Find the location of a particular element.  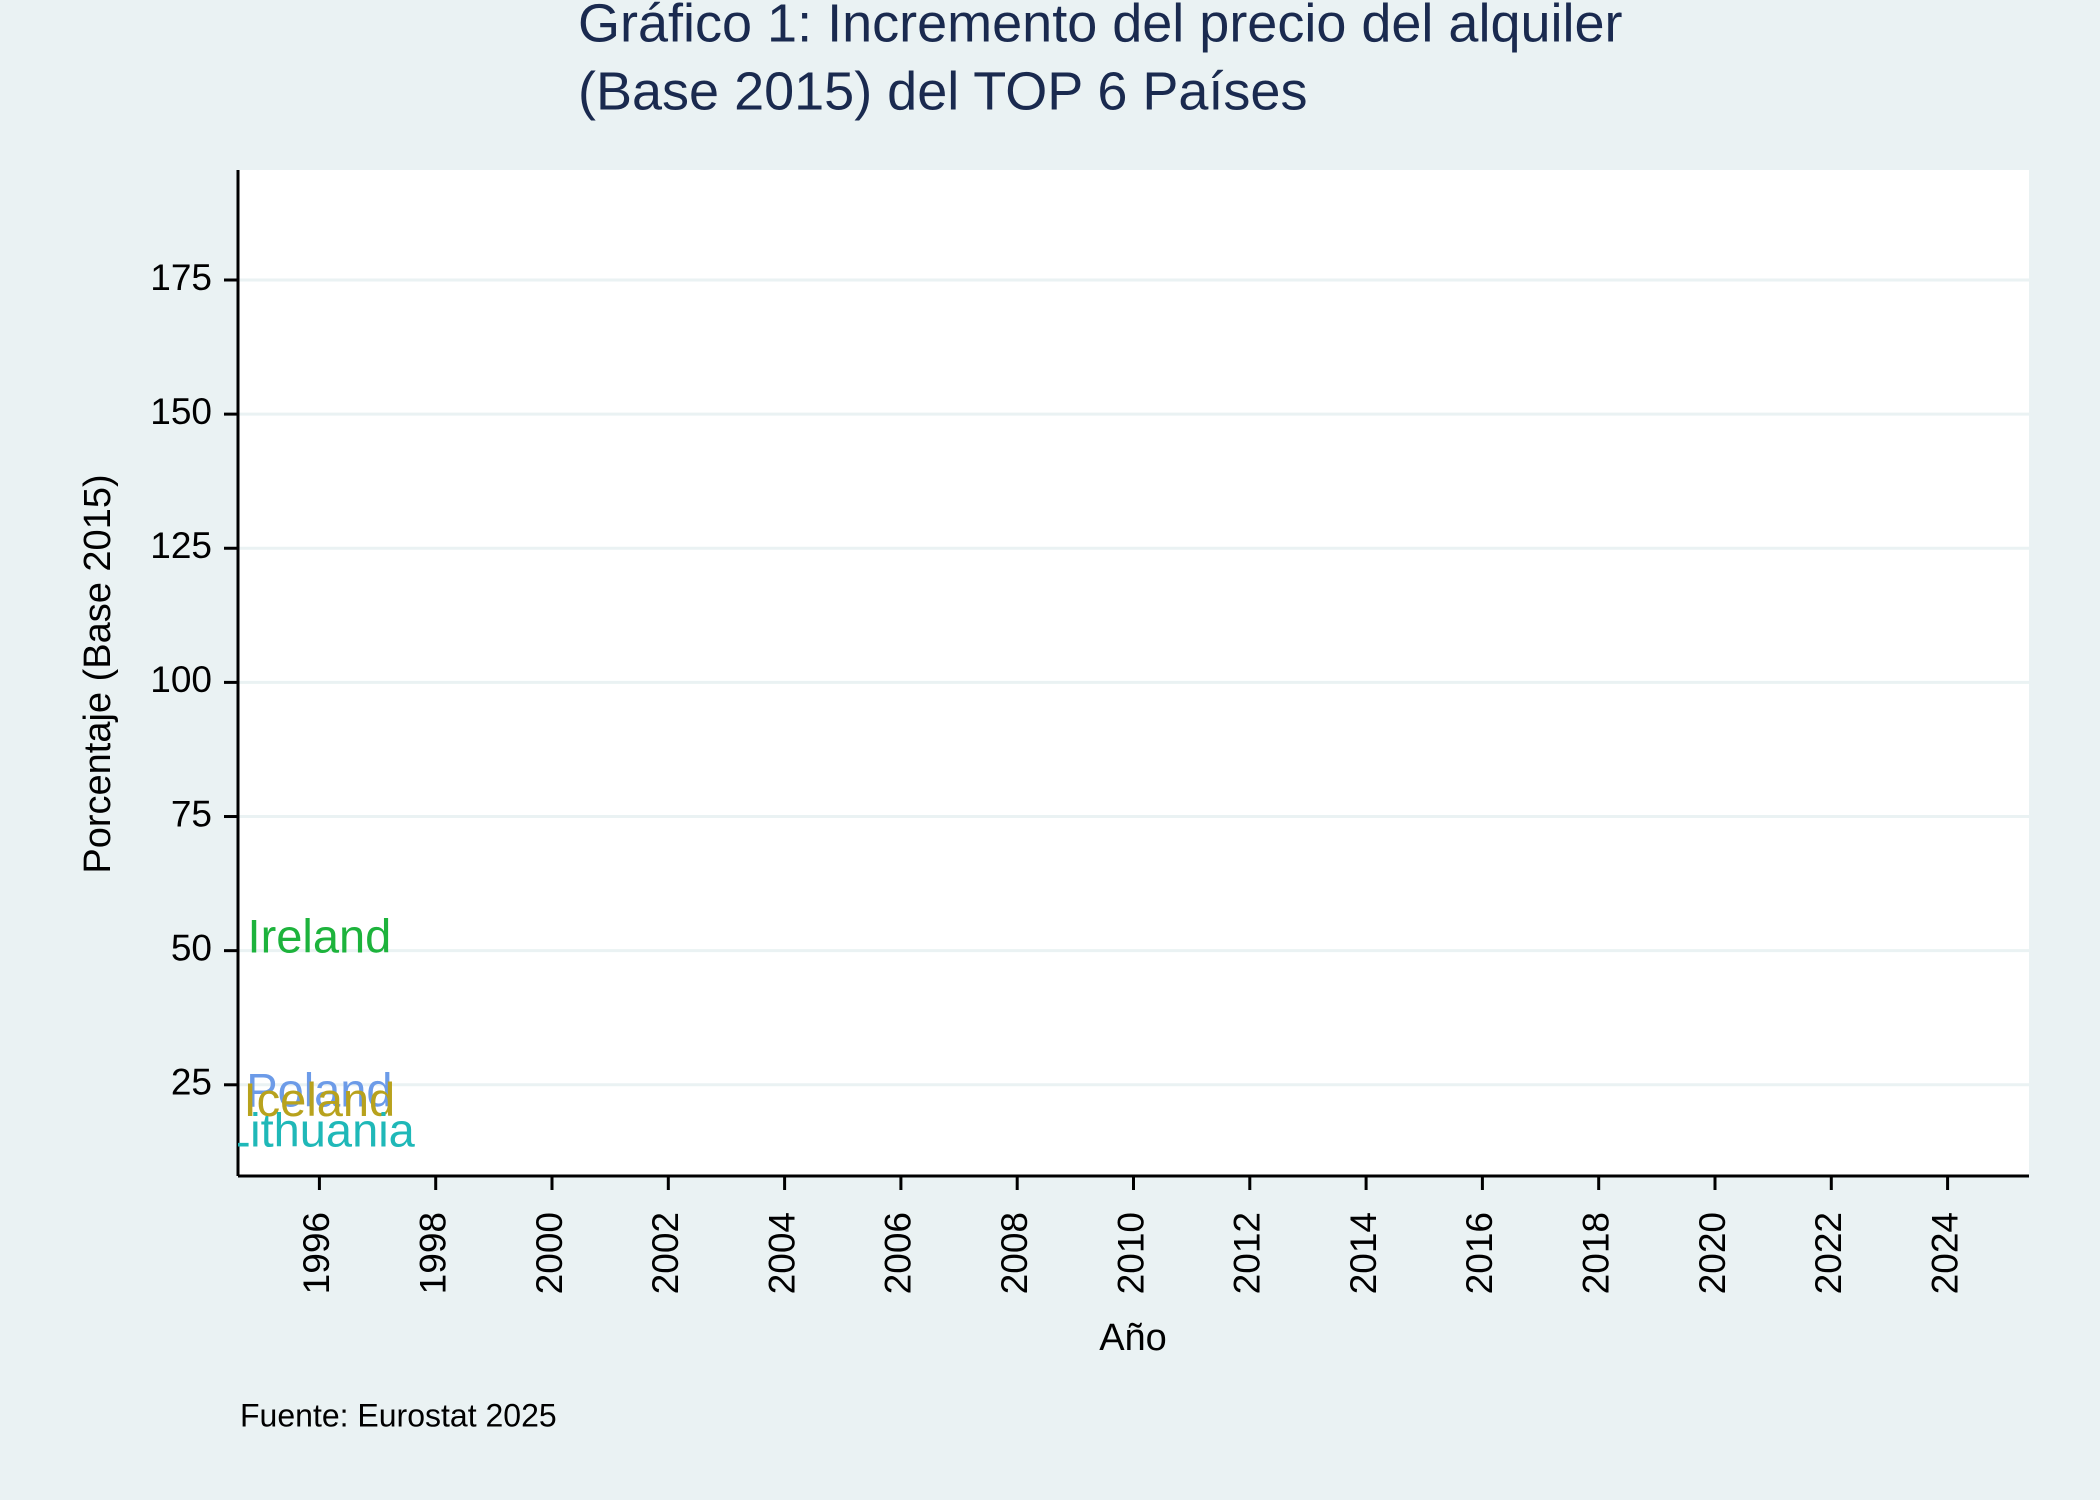

x-tick-label: 2018 is located at coordinates (1595, 1253).